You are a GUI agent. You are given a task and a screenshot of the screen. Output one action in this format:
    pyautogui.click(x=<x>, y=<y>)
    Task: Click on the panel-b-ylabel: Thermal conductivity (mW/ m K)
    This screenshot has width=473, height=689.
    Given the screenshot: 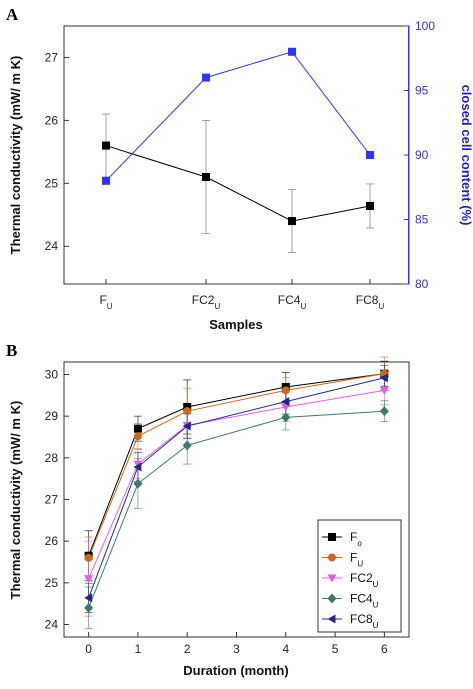 What is the action you would take?
    pyautogui.click(x=15, y=500)
    